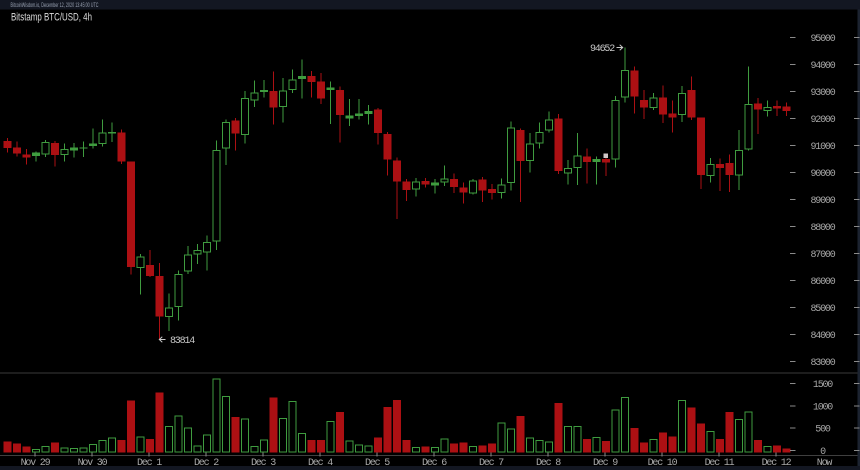  What do you see at coordinates (605, 463) in the screenshot?
I see `svg-text: Dec 9` at bounding box center [605, 463].